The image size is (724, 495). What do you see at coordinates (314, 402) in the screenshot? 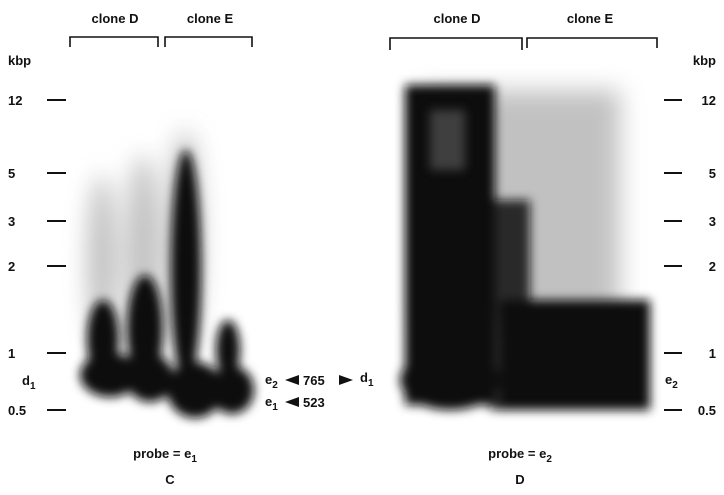
I see `size-label: 523` at bounding box center [314, 402].